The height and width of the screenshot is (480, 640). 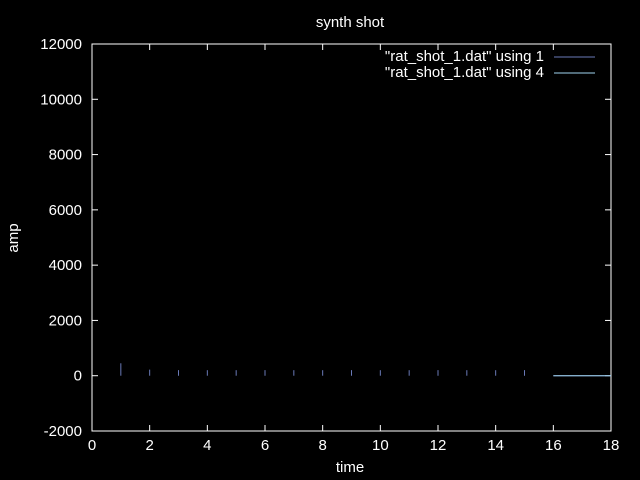 I want to click on x-tick-label: 18, so click(x=611, y=445).